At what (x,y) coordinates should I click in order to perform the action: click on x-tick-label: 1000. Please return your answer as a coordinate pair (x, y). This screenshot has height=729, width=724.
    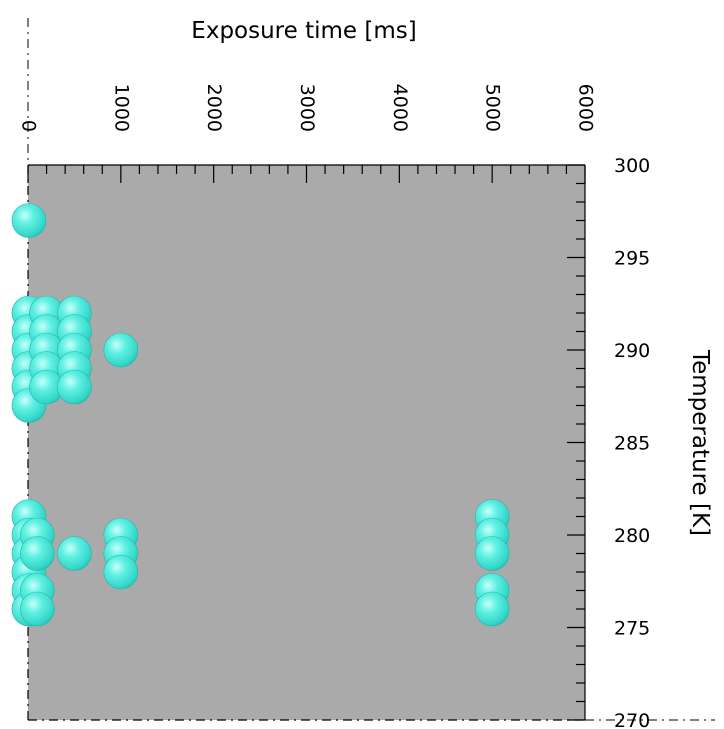
    Looking at the image, I should click on (121, 108).